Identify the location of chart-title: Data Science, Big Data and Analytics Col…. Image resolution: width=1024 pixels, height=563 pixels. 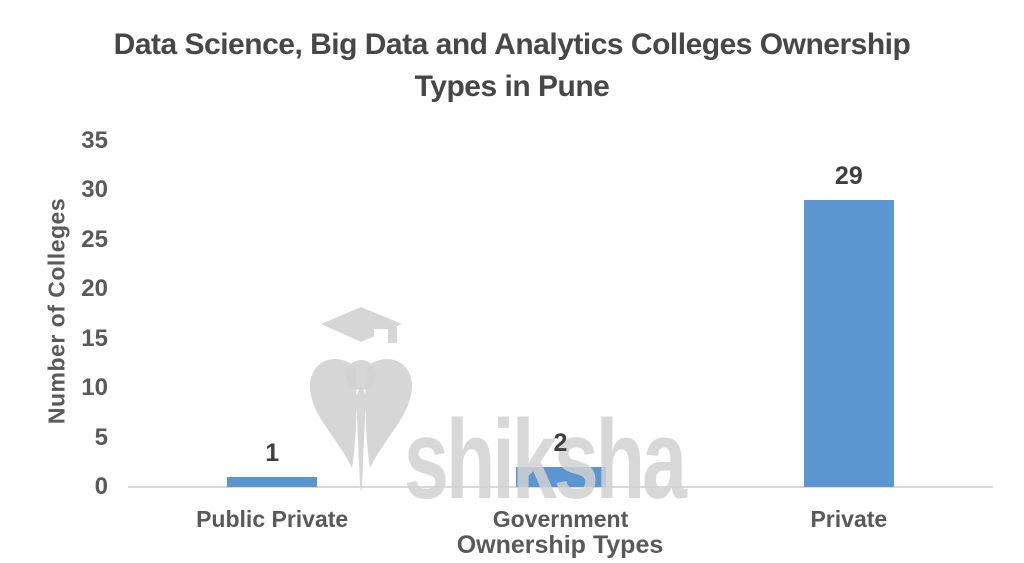
(512, 66).